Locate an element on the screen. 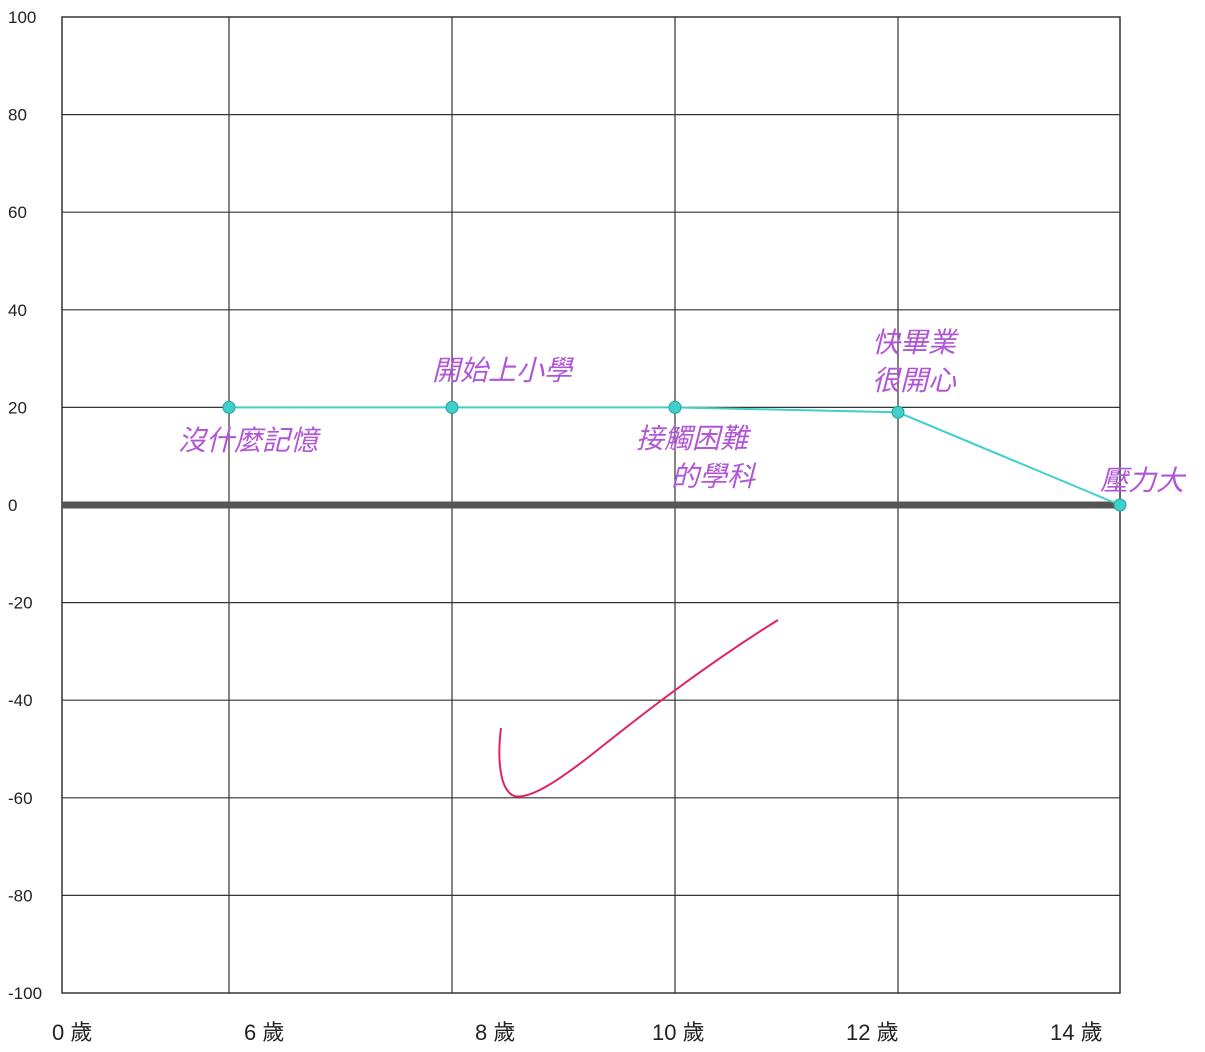 This screenshot has height=1052, width=1205. x-tick-label: 14 歲 is located at coordinates (1076, 1032).